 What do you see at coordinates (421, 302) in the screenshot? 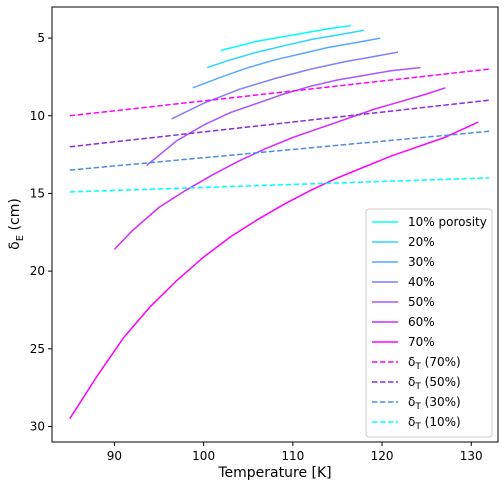
I see `legend-label: 50%` at bounding box center [421, 302].